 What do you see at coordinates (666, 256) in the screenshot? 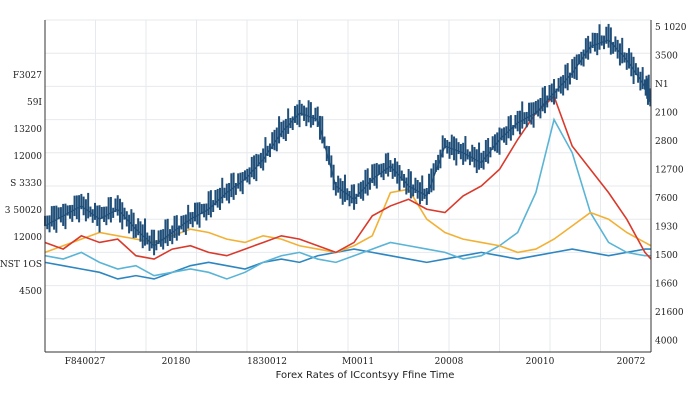
I see `y-tick-label-right: 1500` at bounding box center [666, 256].